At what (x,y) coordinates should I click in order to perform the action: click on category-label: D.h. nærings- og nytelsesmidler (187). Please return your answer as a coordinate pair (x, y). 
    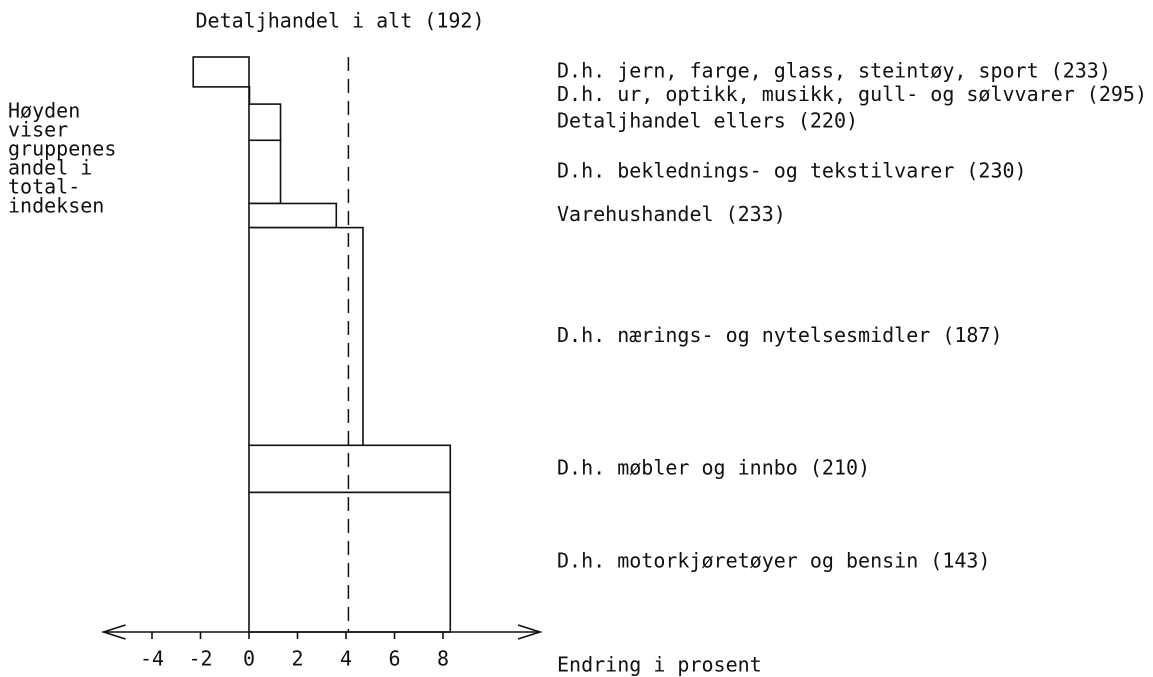
    Looking at the image, I should click on (780, 335).